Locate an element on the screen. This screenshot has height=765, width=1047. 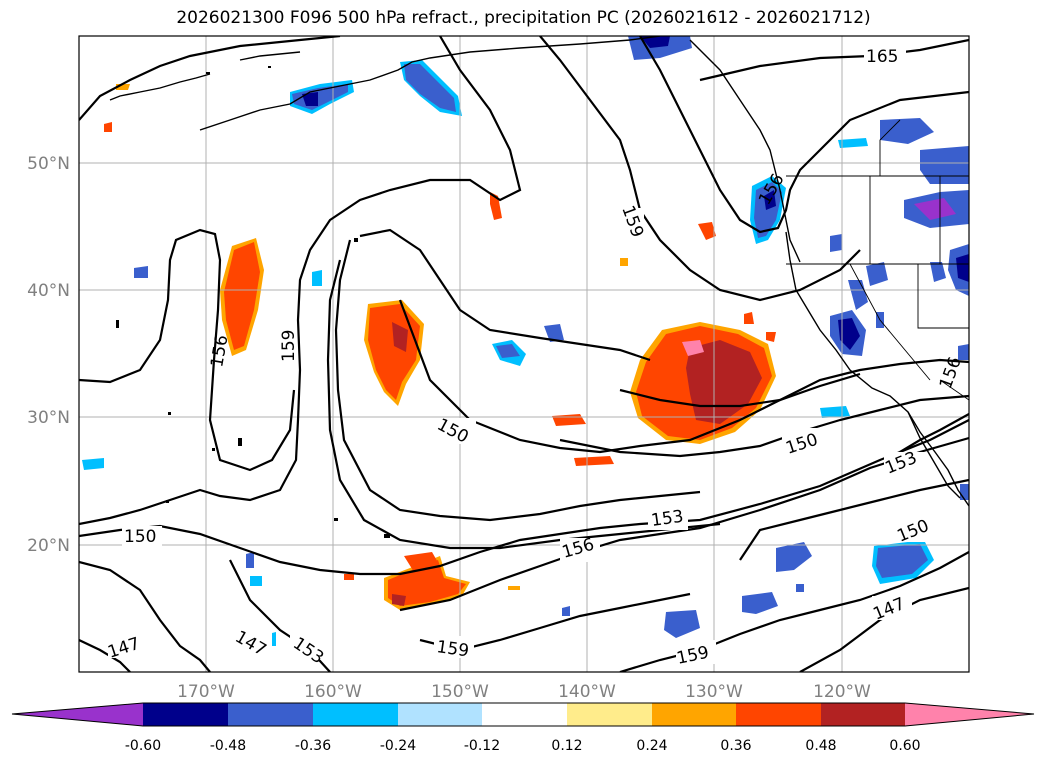
colorbar-label: 0.60 is located at coordinates (904, 746).